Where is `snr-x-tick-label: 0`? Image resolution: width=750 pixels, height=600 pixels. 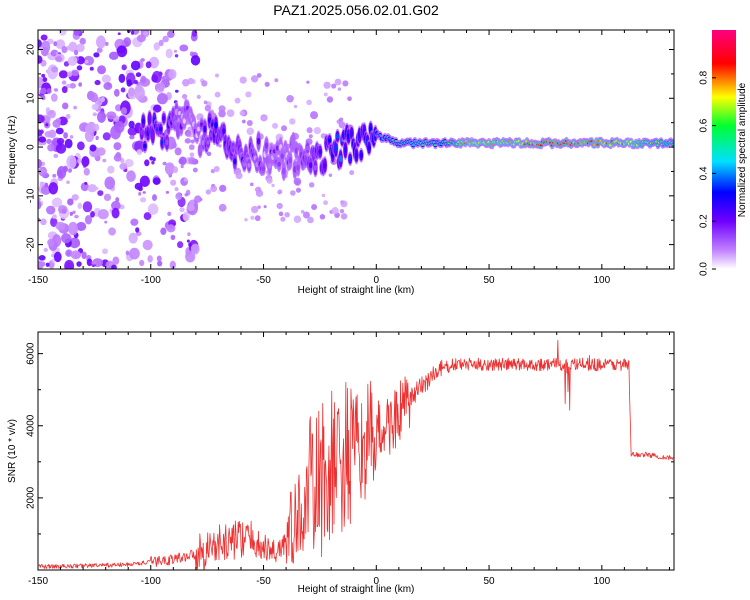 snr-x-tick-label: 0 is located at coordinates (377, 581).